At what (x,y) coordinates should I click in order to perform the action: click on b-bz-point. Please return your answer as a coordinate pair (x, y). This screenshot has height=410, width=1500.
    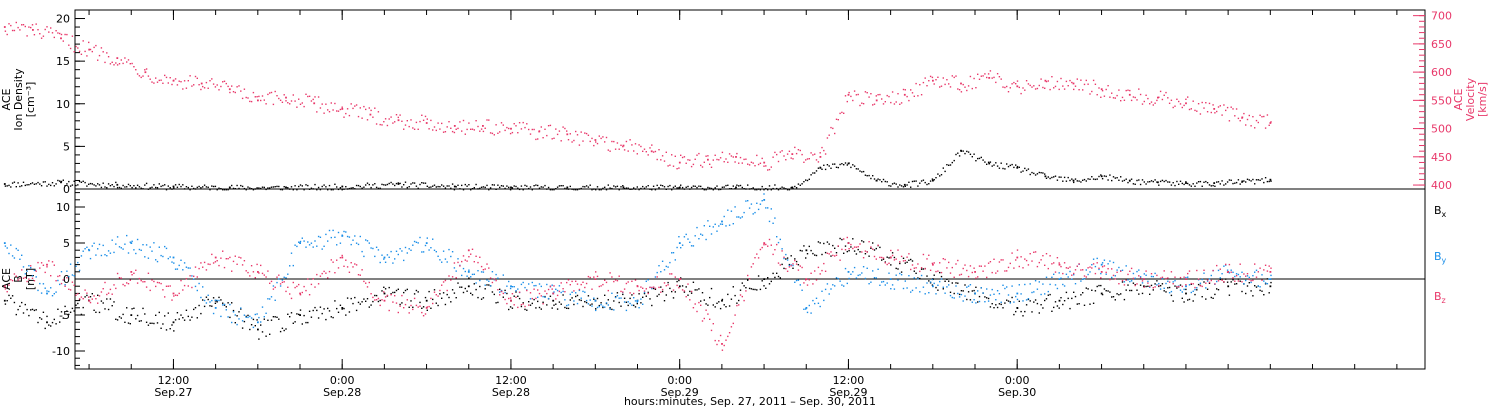
    Looking at the image, I should click on (1270, 272).